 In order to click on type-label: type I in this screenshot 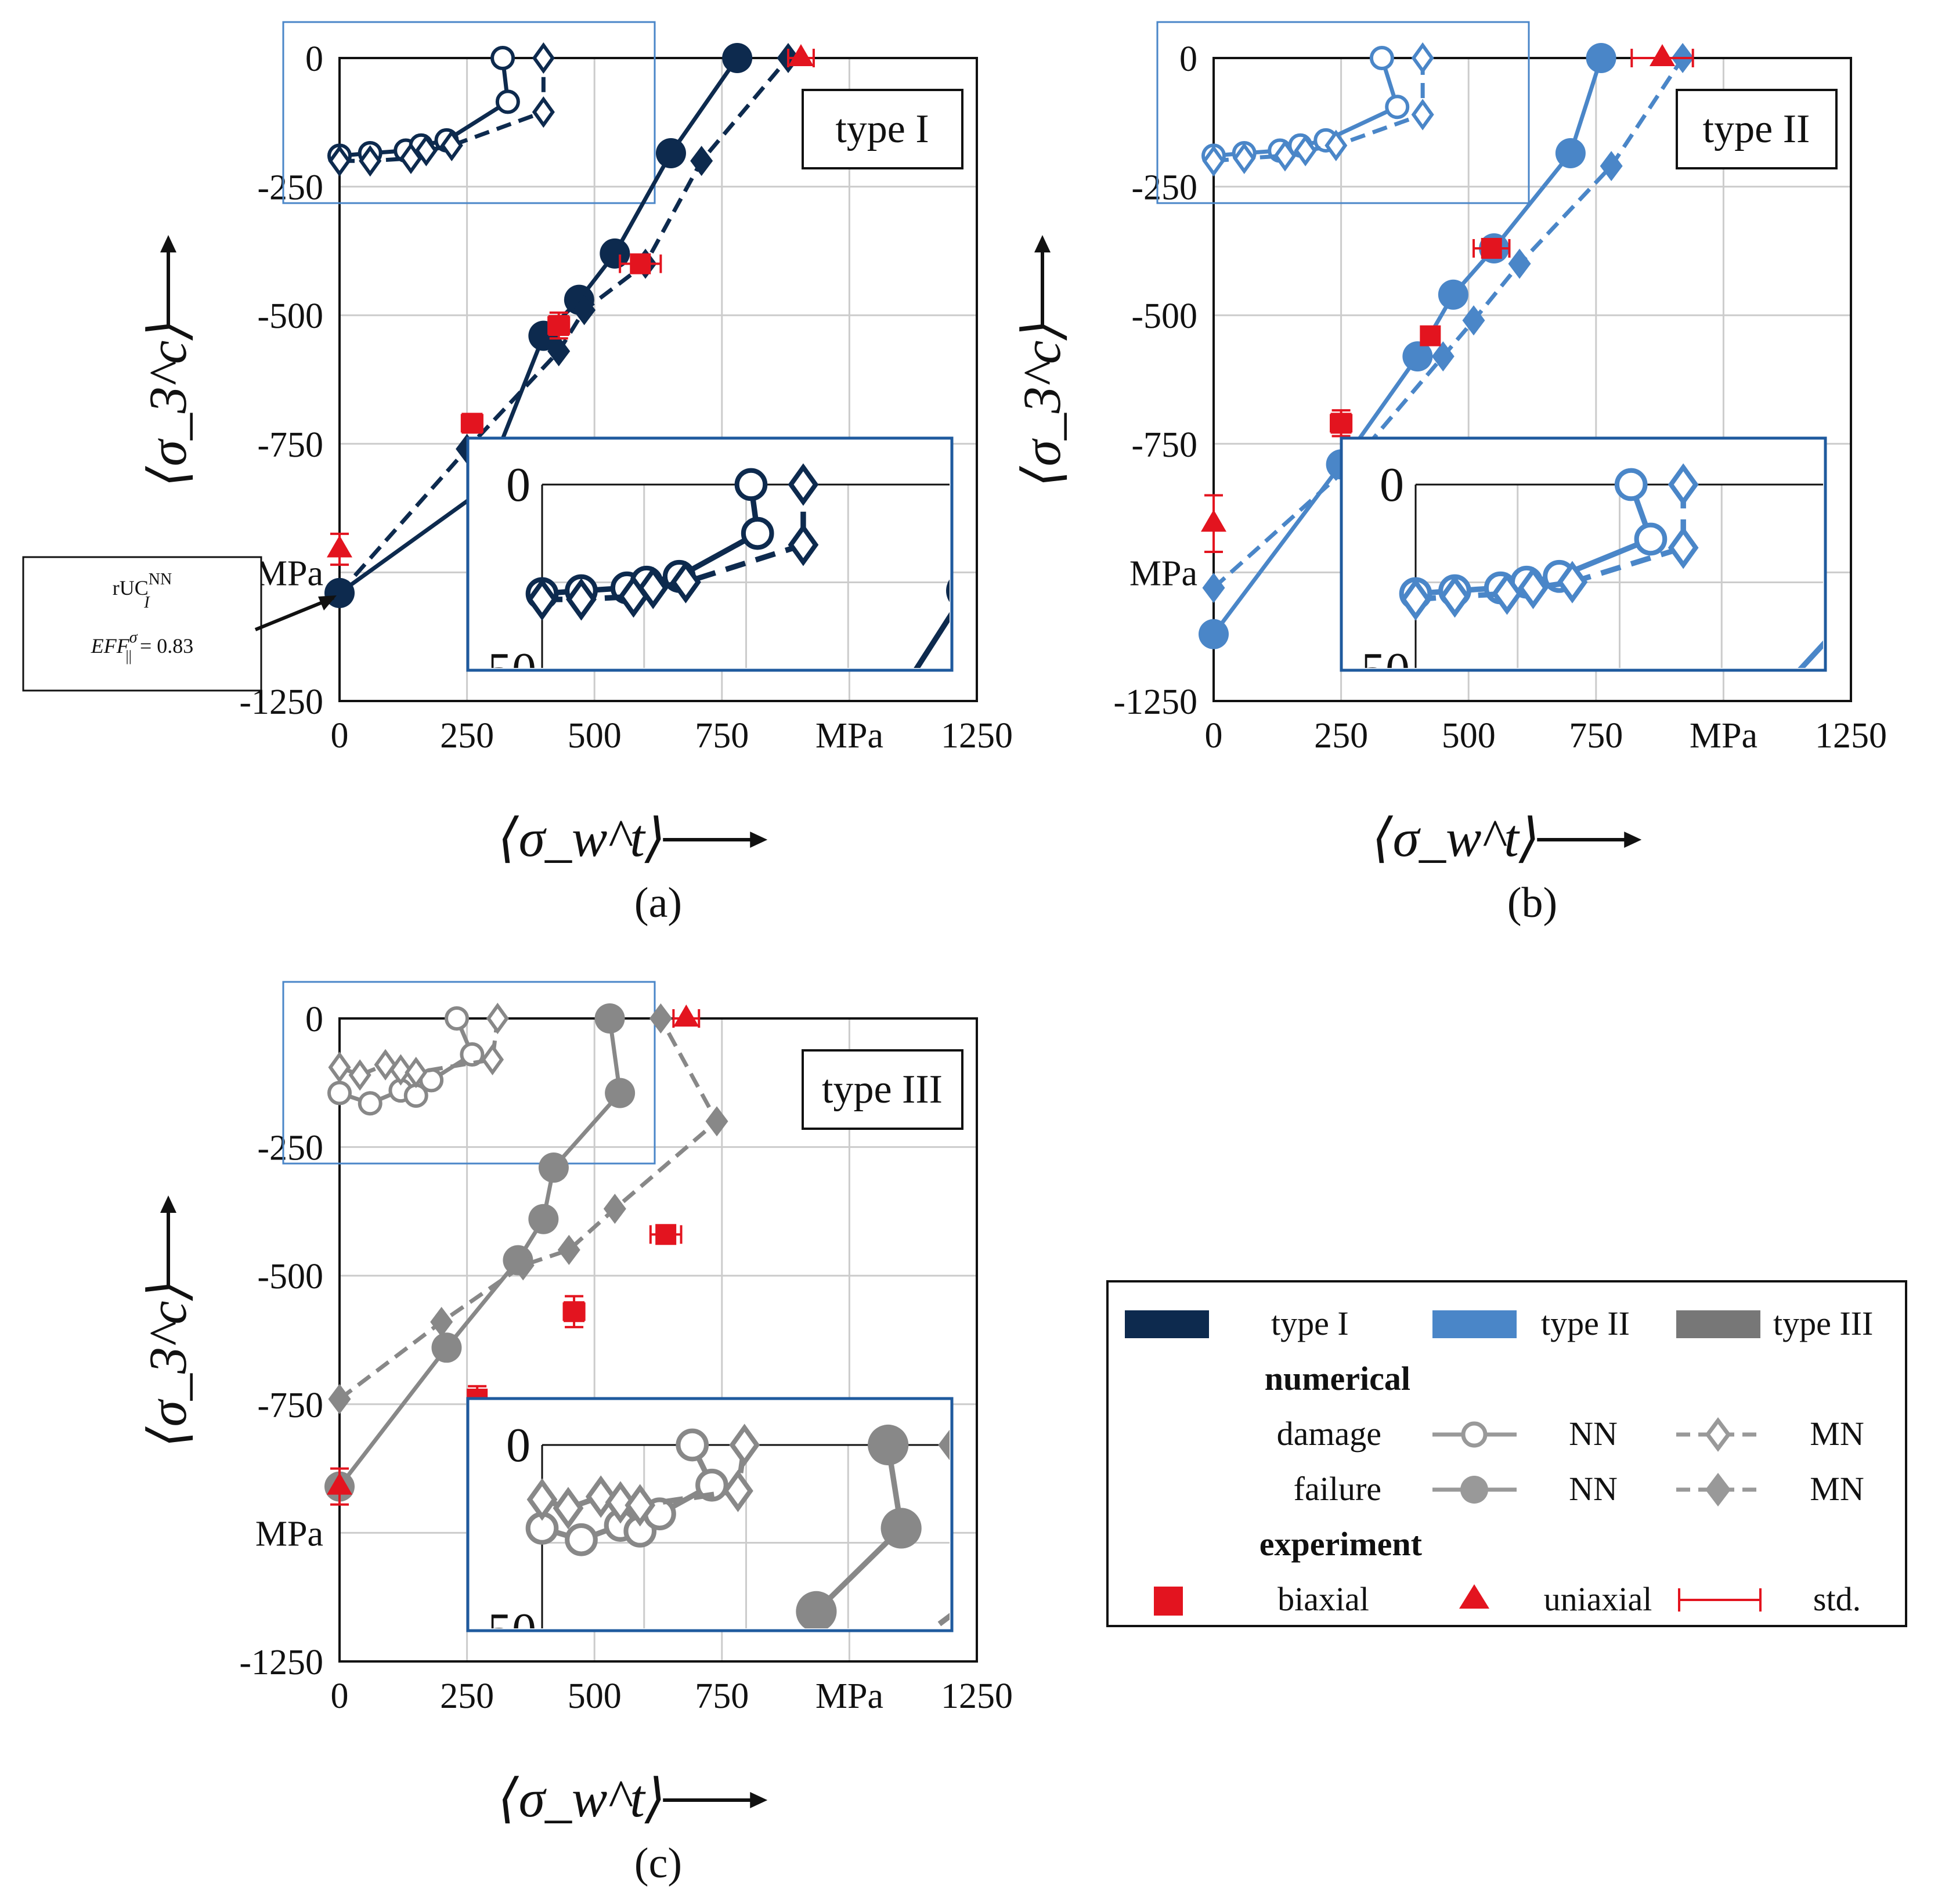, I will do `click(882, 129)`.